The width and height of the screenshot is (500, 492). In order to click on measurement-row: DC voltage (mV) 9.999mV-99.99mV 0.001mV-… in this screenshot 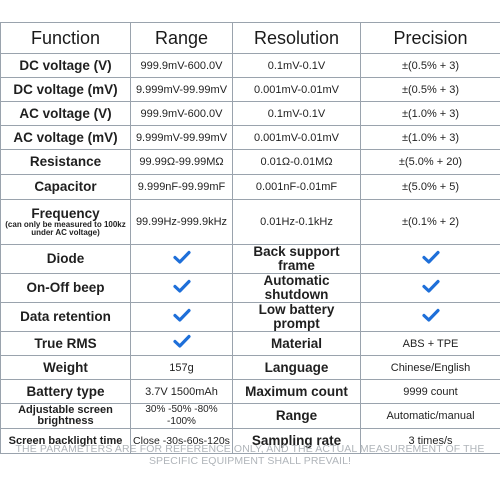, I will do `click(250, 89)`.